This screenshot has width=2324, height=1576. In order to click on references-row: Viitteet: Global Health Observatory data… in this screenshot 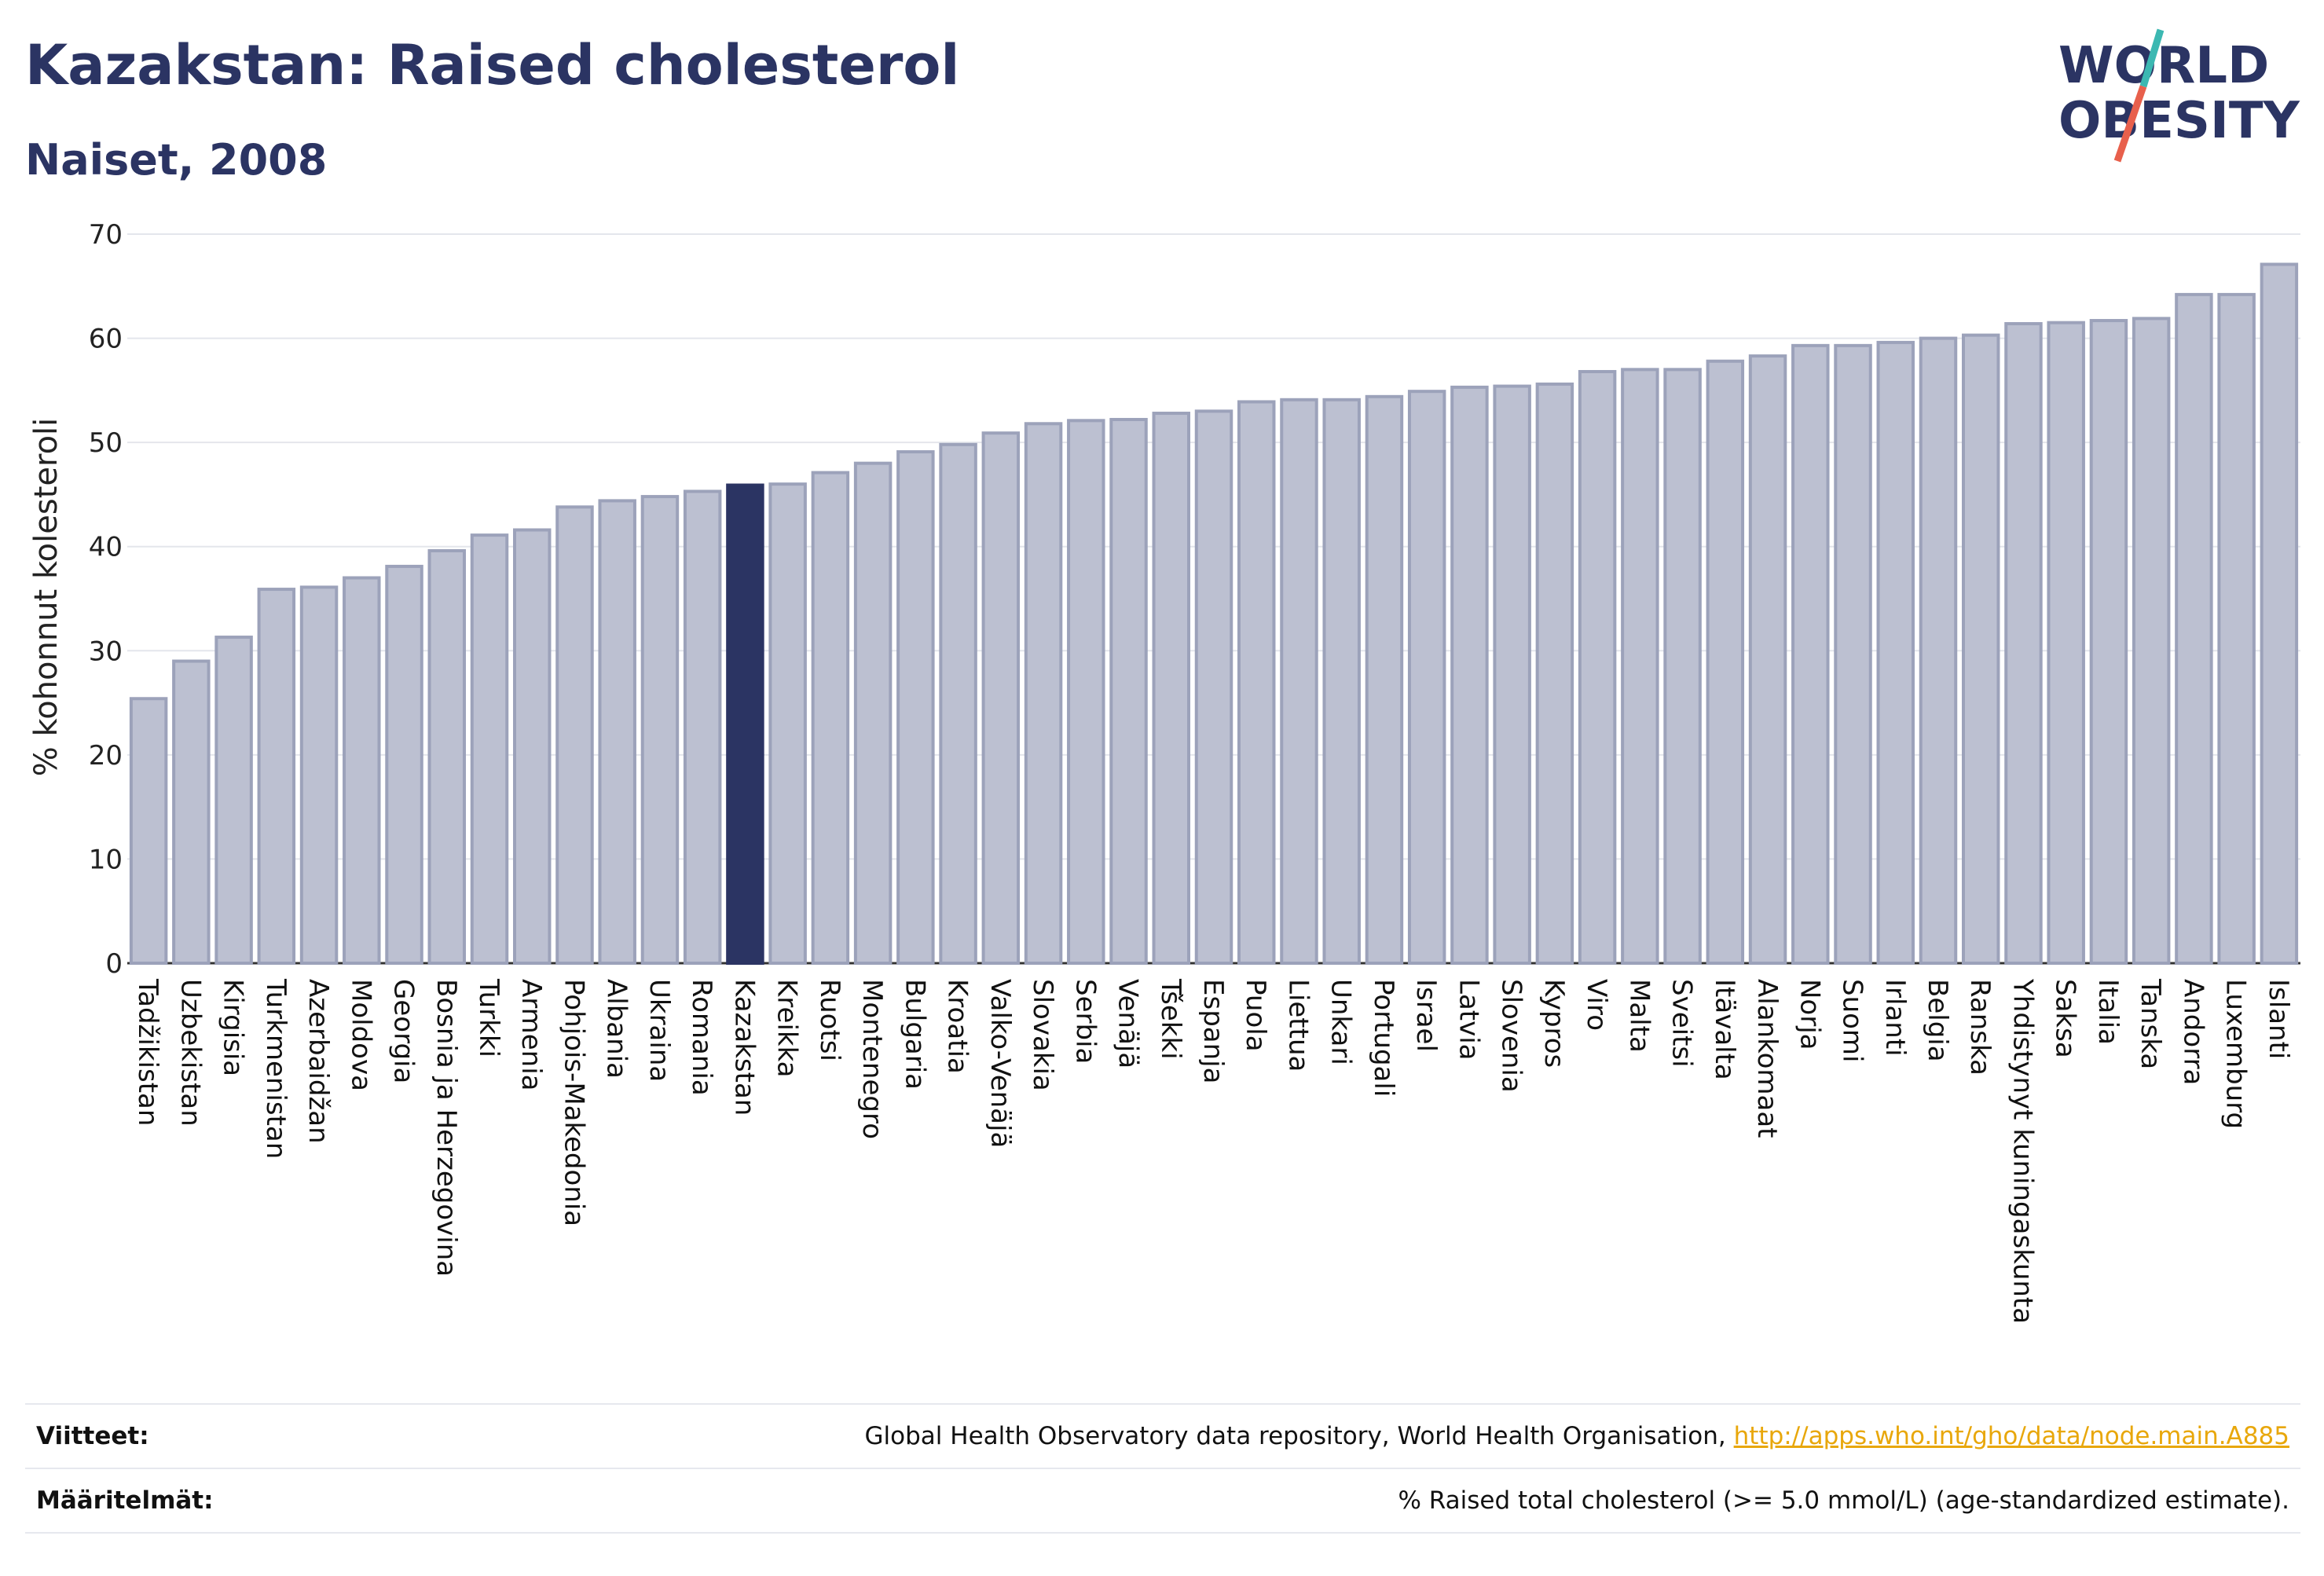, I will do `click(1162, 1435)`.